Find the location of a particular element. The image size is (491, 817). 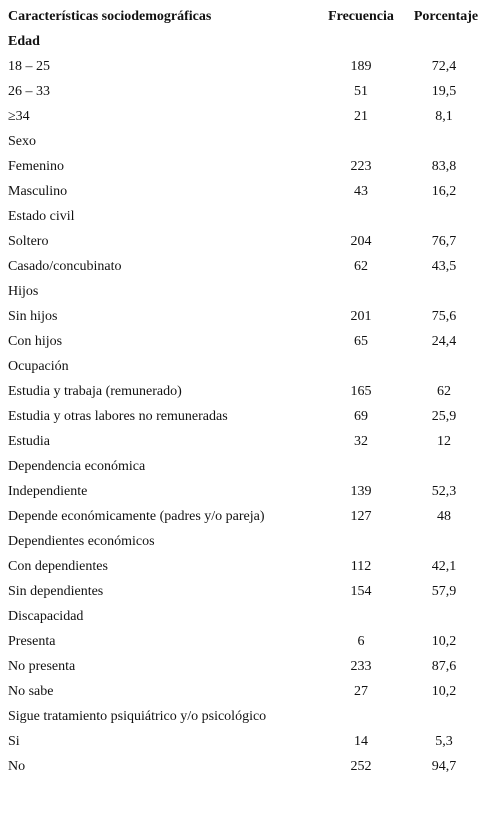

percentage-cell: 12 is located at coordinates (444, 441).